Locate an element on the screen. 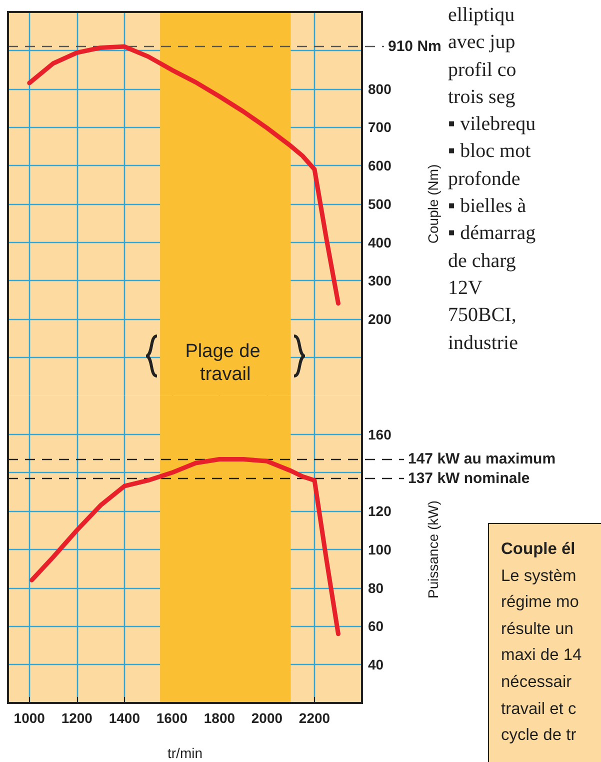 Image resolution: width=601 pixels, height=762 pixels. y-tick-label: 40 is located at coordinates (376, 664).